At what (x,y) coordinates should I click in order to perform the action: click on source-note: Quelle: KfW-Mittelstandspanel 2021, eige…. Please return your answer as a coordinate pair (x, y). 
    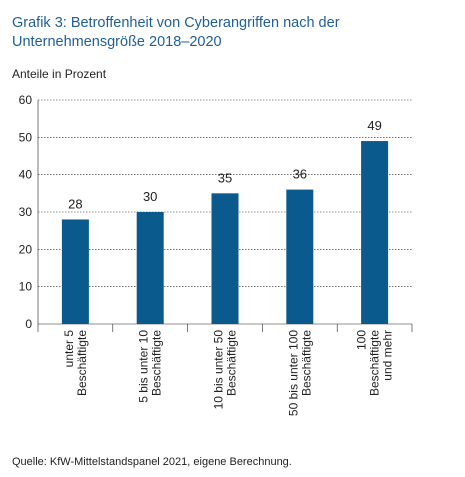
    Looking at the image, I should click on (152, 462).